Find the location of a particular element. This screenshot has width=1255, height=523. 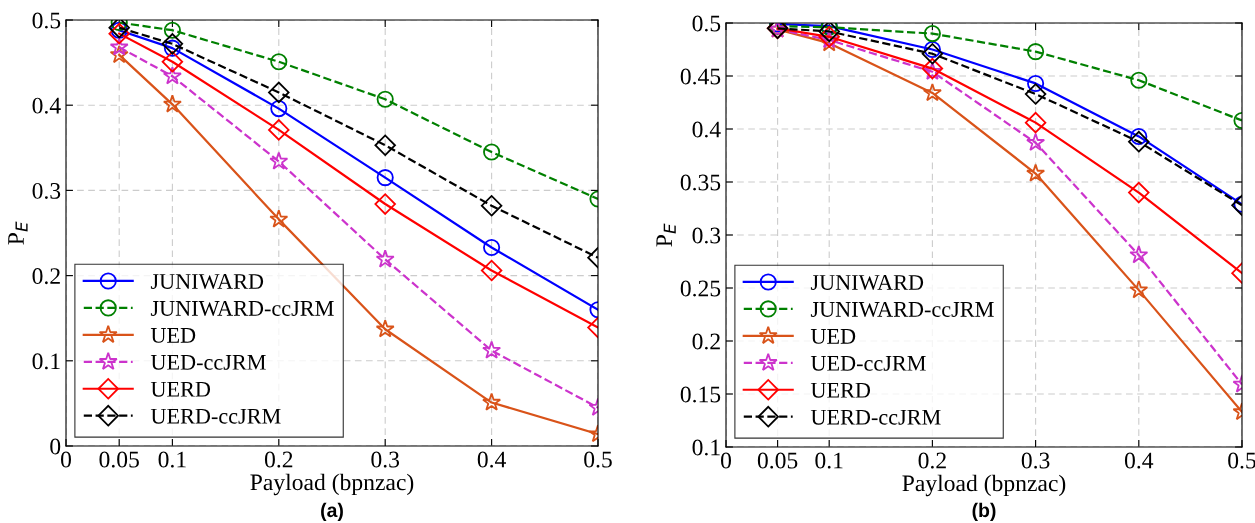

text: (b) is located at coordinates (984, 511).